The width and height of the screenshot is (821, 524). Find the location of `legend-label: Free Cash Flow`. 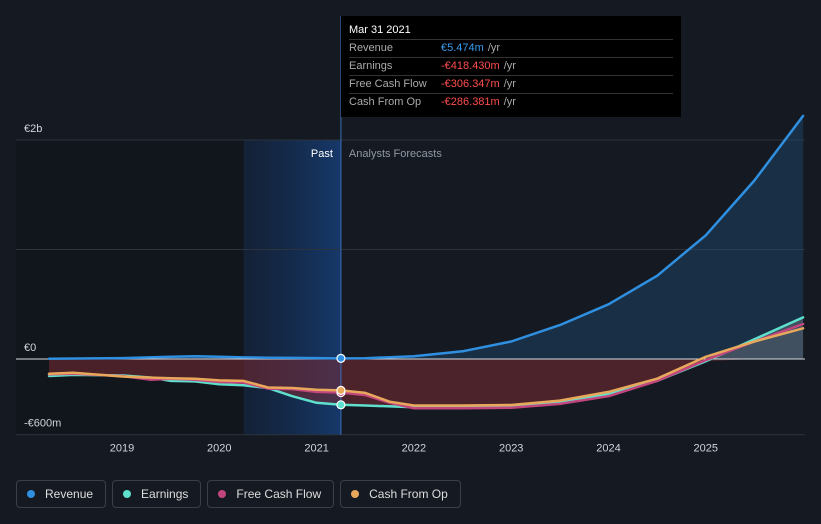

legend-label: Free Cash Flow is located at coordinates (279, 494).